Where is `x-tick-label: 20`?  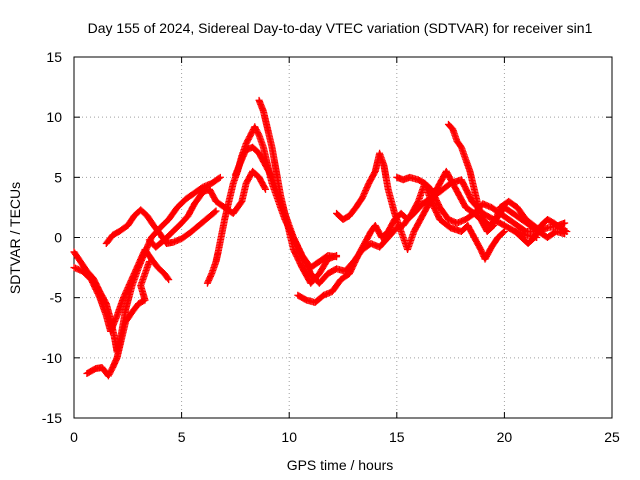 x-tick-label: 20 is located at coordinates (505, 437).